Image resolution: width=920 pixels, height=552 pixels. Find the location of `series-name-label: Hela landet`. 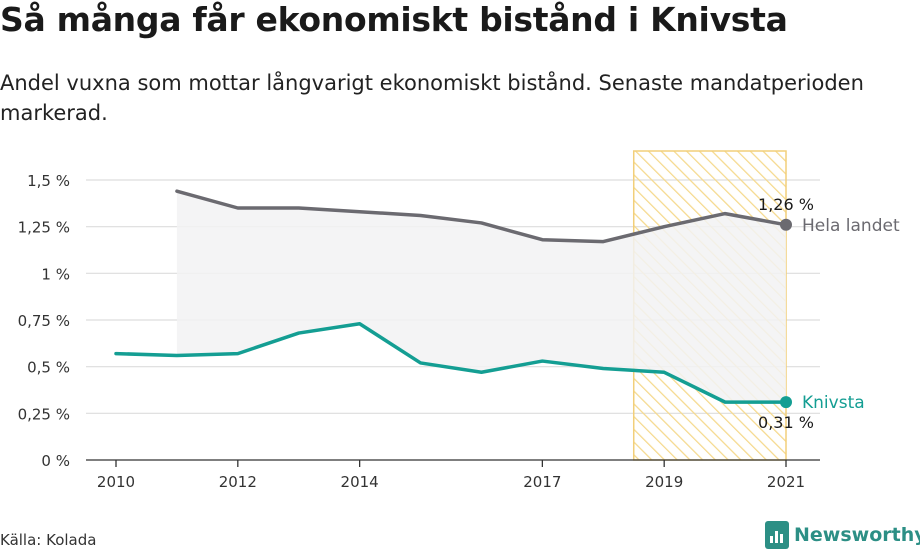

series-name-label: Hela landet is located at coordinates (851, 226).